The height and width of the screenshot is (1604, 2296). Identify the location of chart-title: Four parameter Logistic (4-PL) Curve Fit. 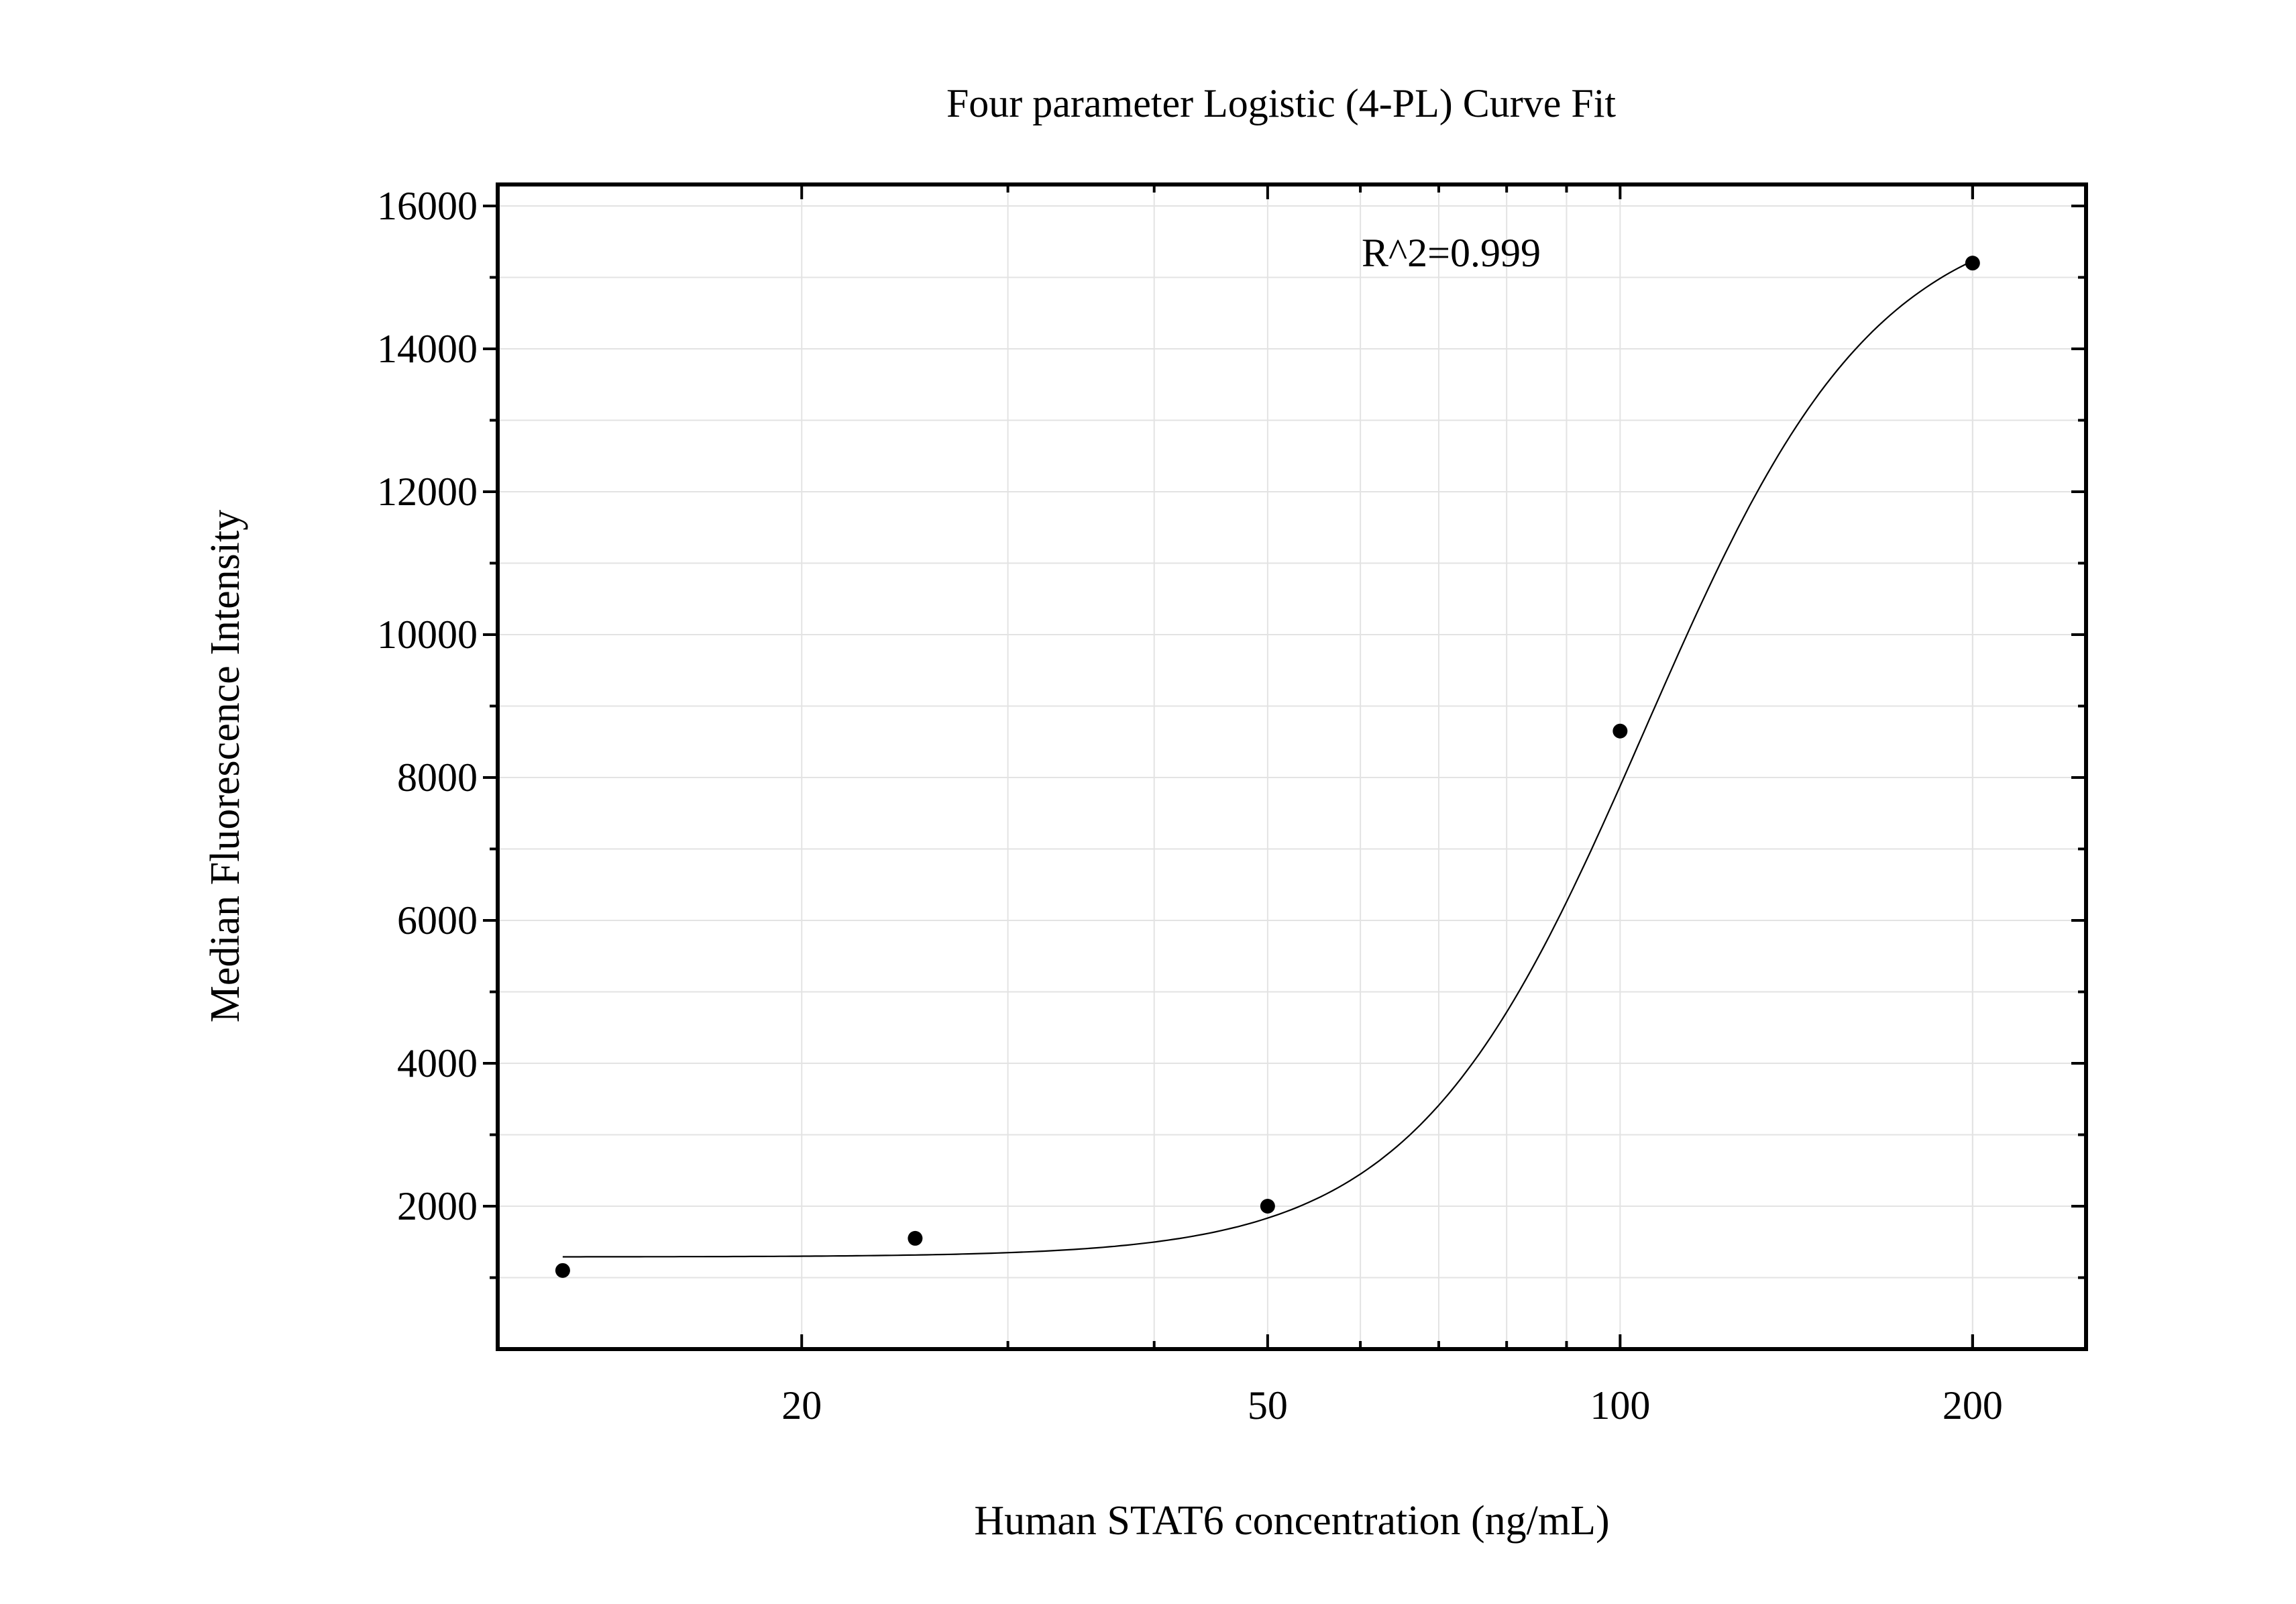
(1281, 103).